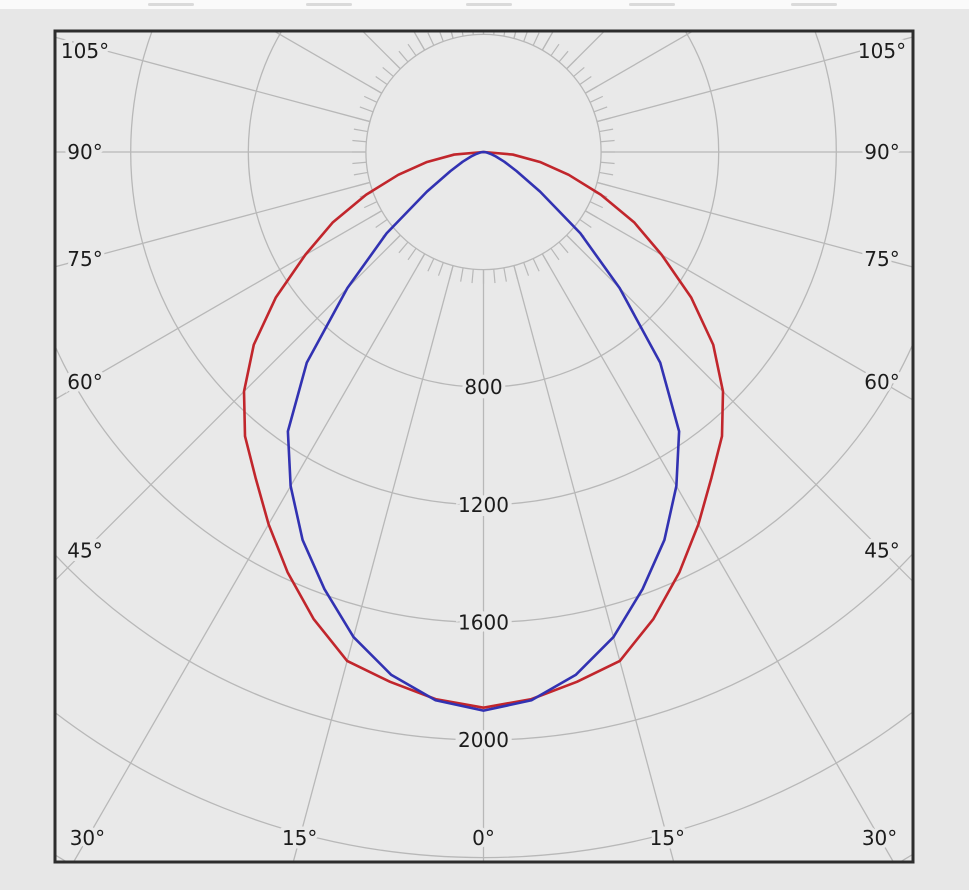 The width and height of the screenshot is (969, 890). What do you see at coordinates (881, 551) in the screenshot?
I see `angle-label-right-45: 45°` at bounding box center [881, 551].